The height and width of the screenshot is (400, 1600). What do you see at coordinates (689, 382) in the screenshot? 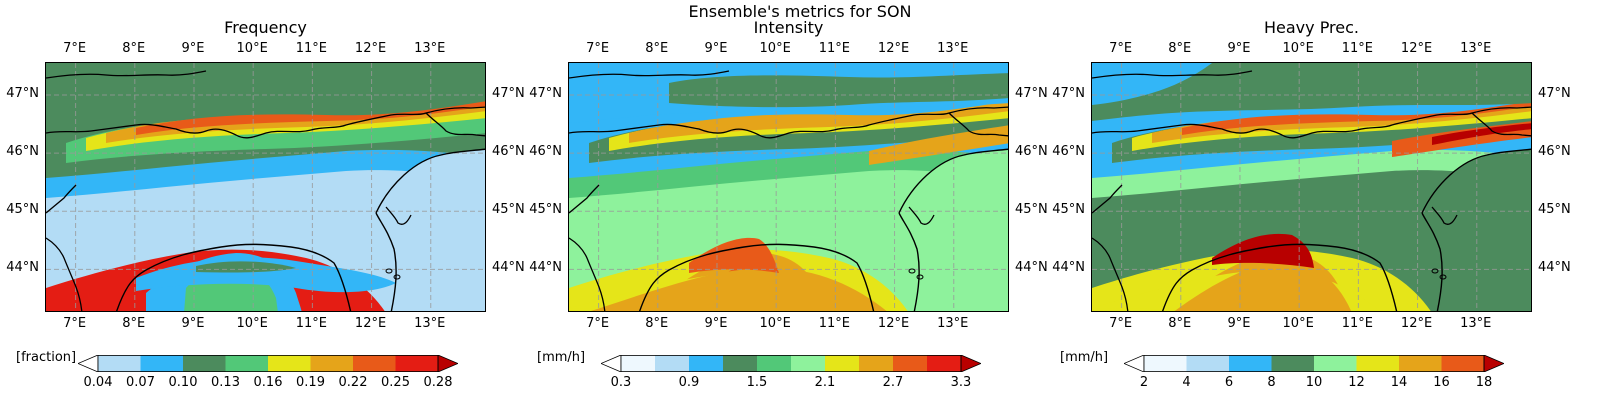
I see `colorbar-tick-label: 0.9` at bounding box center [689, 382].